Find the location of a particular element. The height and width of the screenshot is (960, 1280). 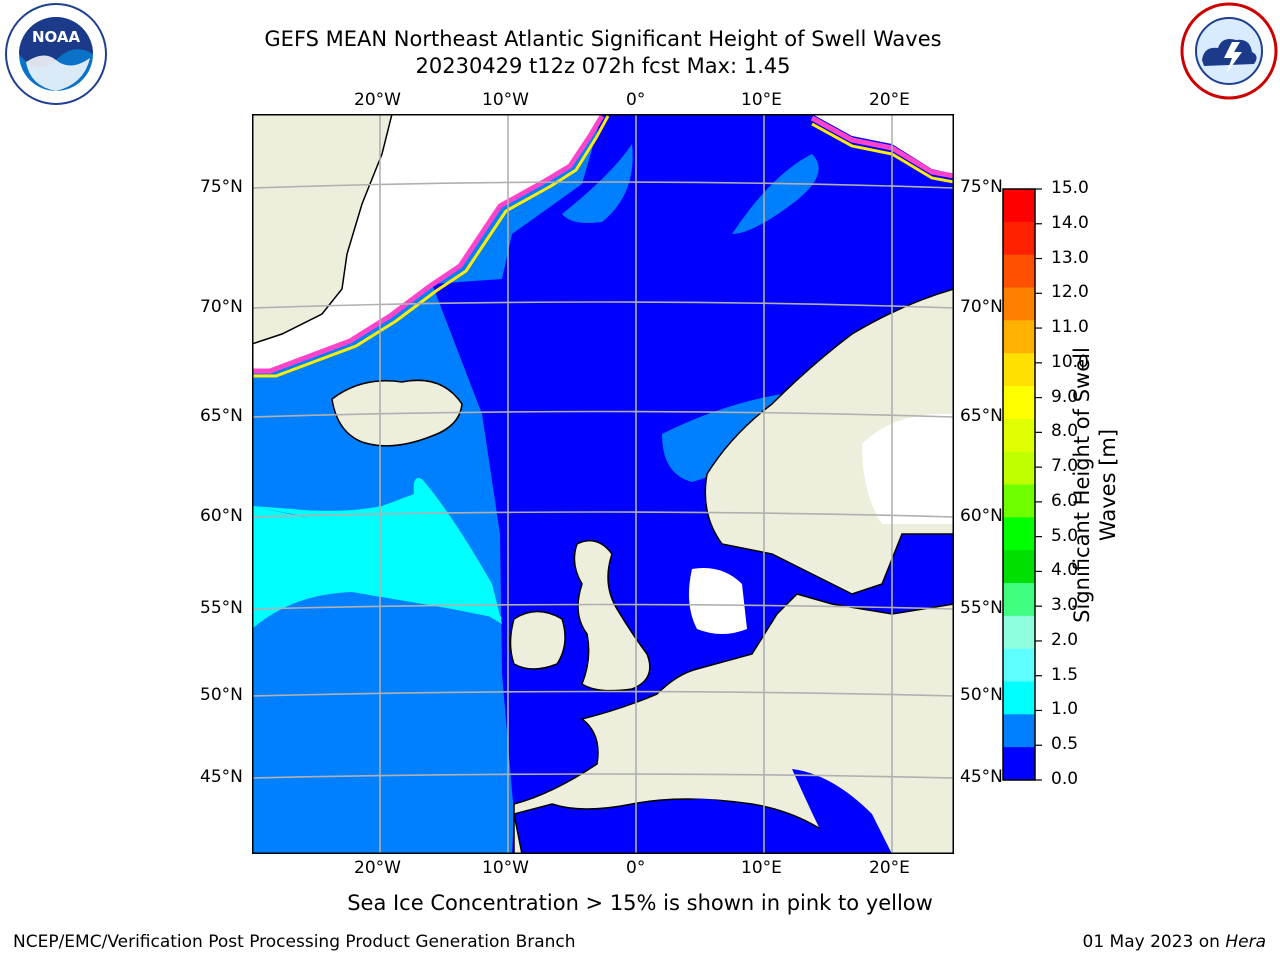

lat-label-left: 50°N is located at coordinates (221, 695).